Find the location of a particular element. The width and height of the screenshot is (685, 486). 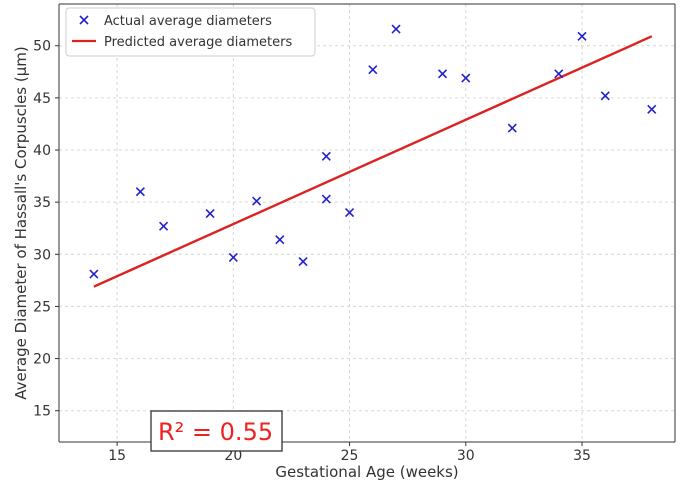

x-tick-label: 20 is located at coordinates (233, 456).